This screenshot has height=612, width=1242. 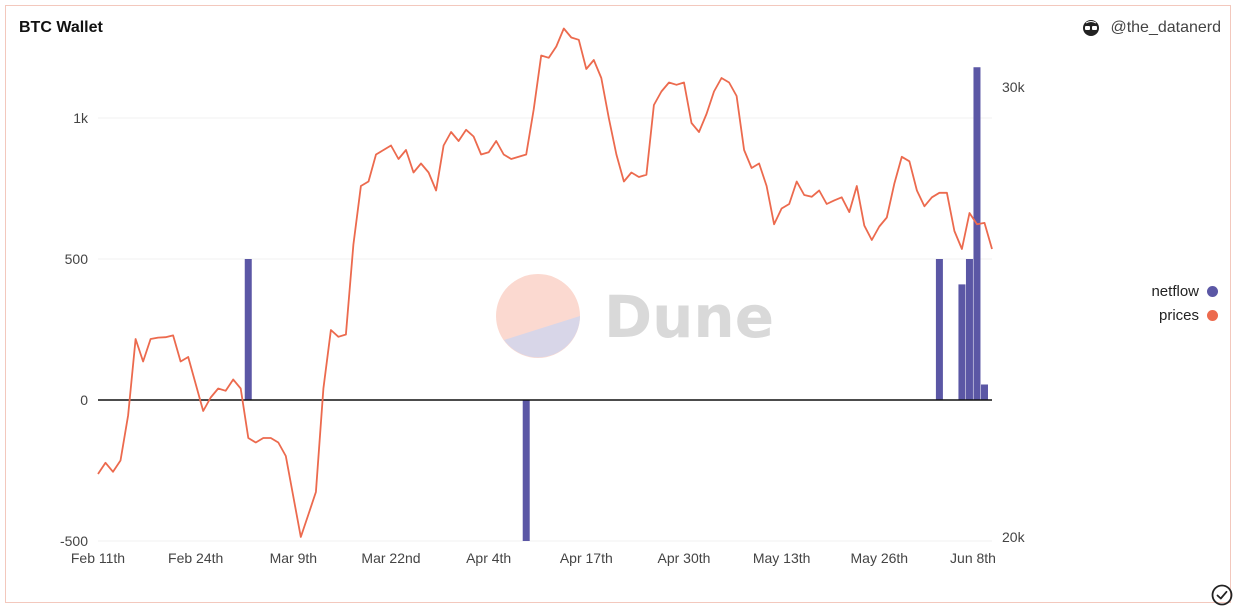 I want to click on x-tick-label: Mar 22nd, so click(x=390, y=558).